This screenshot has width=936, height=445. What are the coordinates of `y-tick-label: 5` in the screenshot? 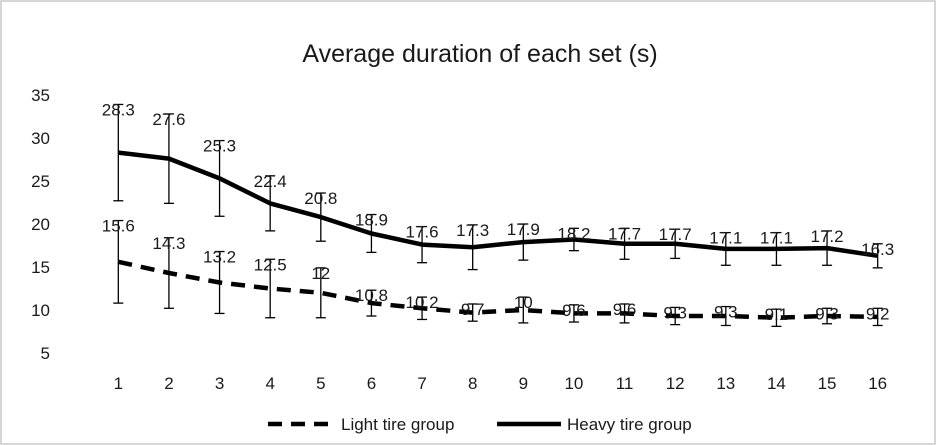 It's located at (45, 353).